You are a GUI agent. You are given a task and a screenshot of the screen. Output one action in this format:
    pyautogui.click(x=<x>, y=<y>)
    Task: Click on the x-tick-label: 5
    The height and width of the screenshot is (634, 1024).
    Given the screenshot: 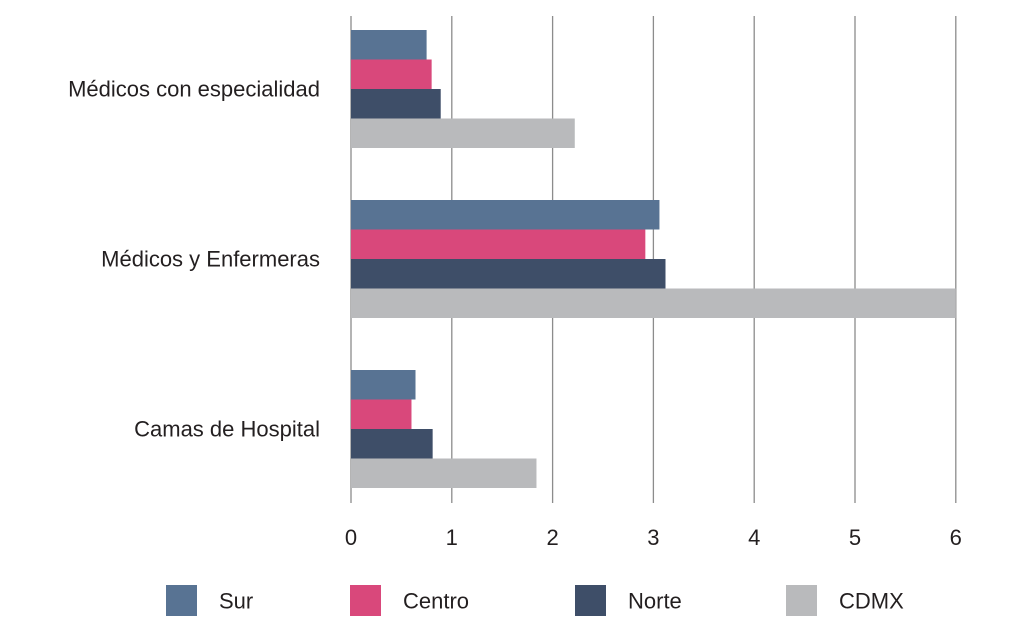 What is the action you would take?
    pyautogui.click(x=855, y=537)
    